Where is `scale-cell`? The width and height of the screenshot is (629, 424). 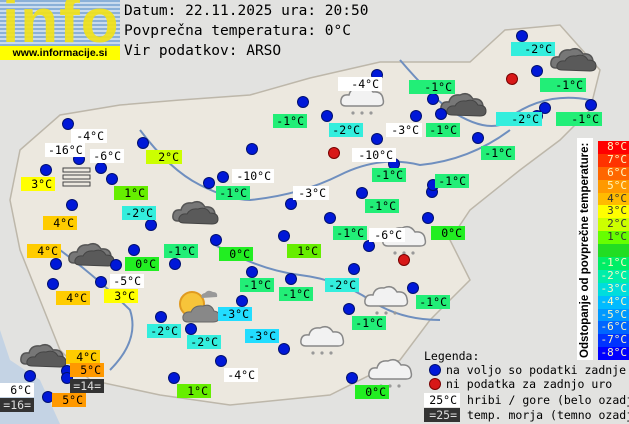
scale-cell is located at coordinates (613, 251).